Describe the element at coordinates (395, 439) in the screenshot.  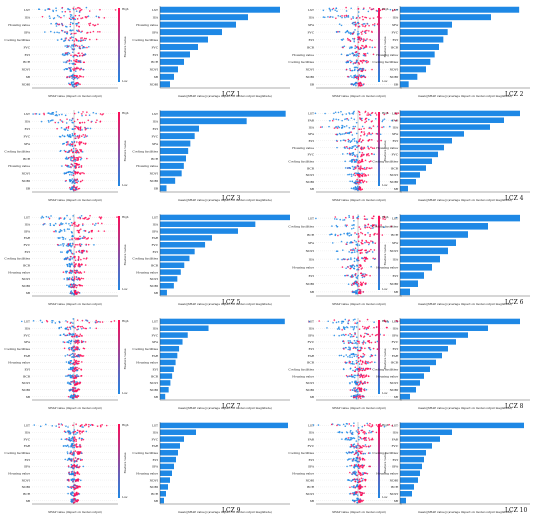
I see `bar-feature-label: FAR` at that location.